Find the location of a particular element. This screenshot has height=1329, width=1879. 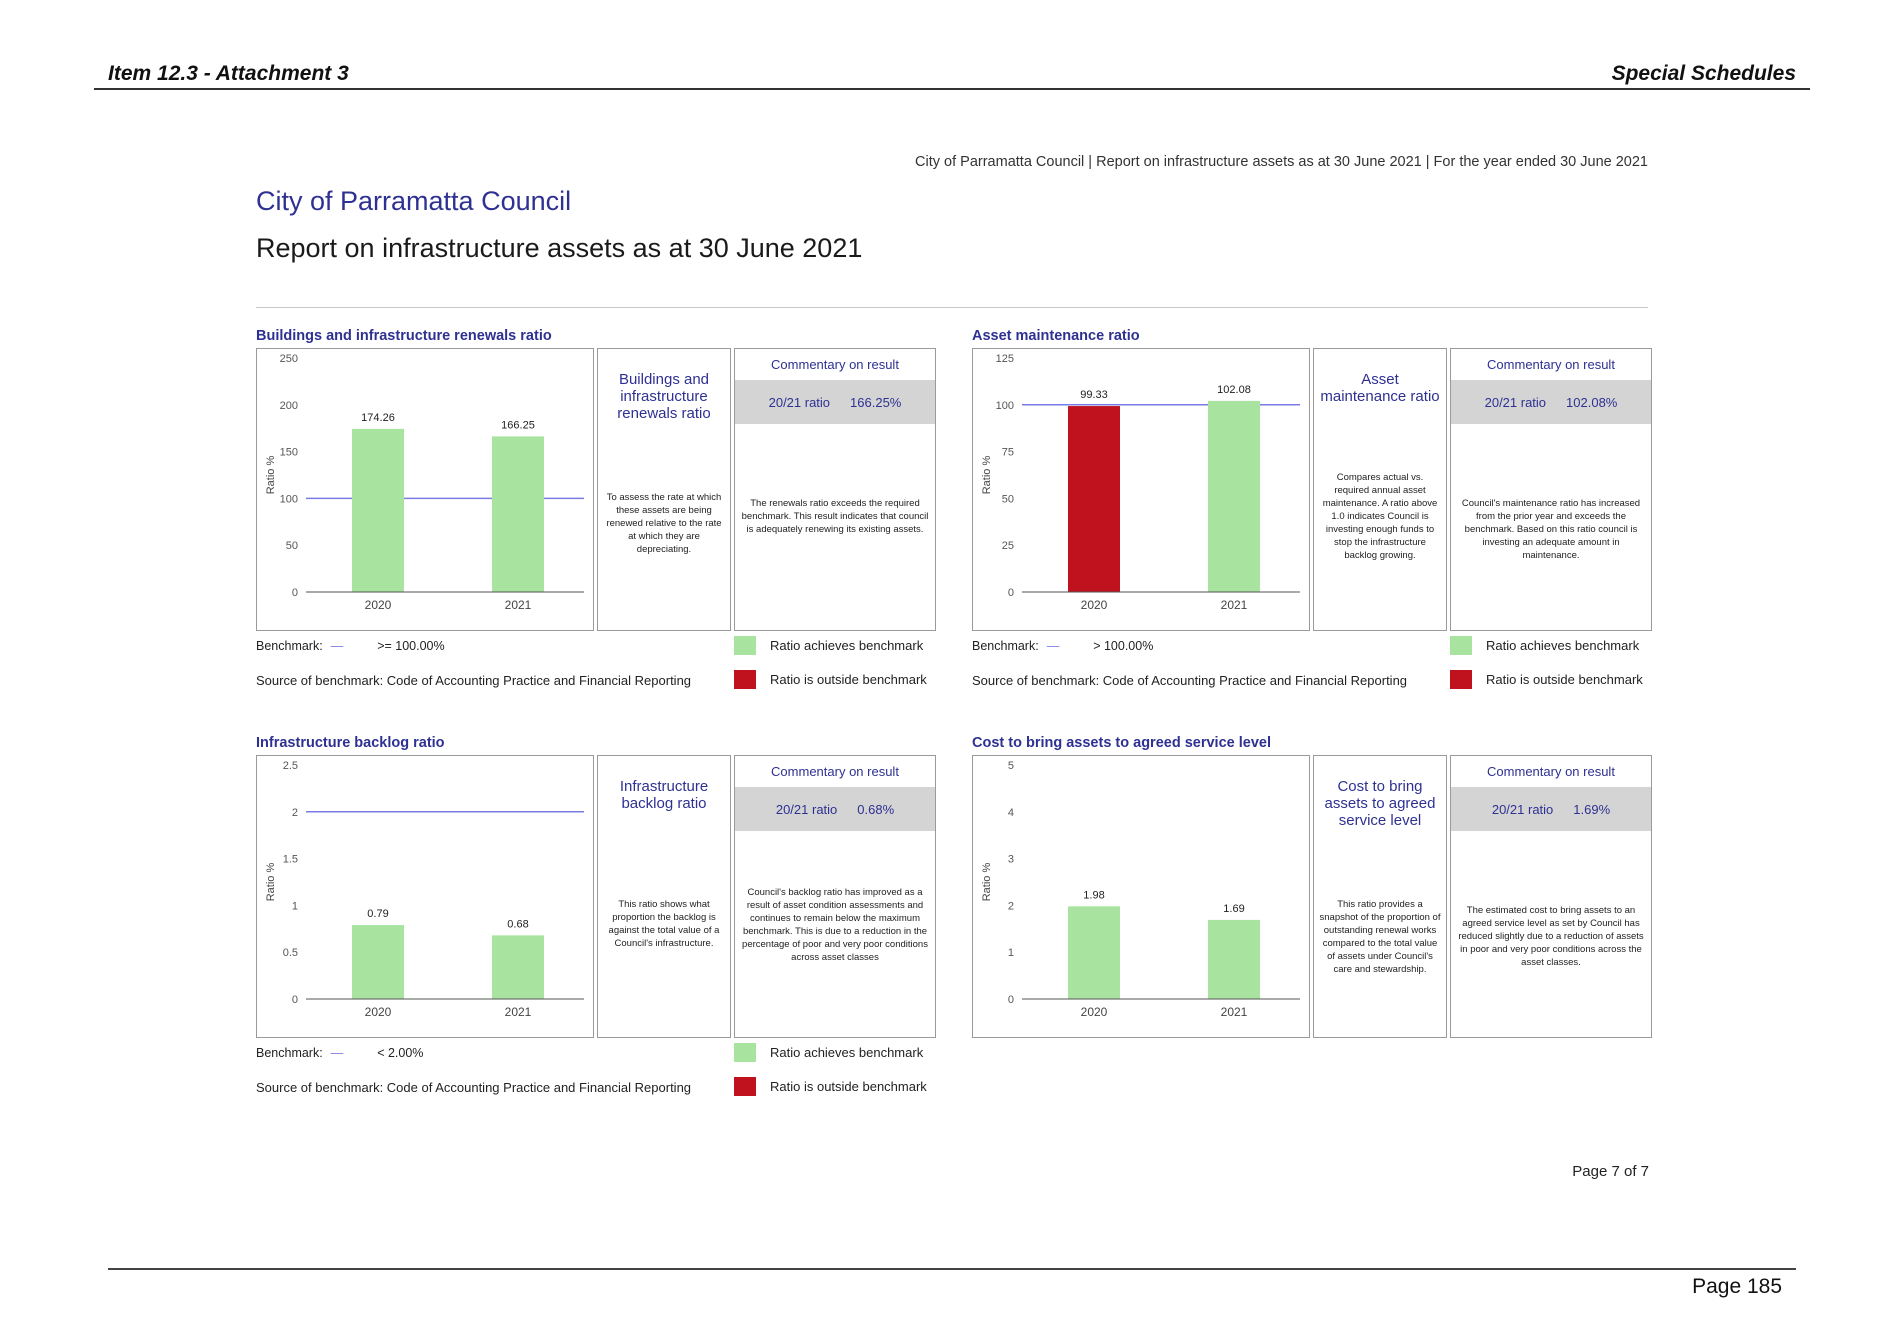

data-label: 102.08 is located at coordinates (1234, 389).